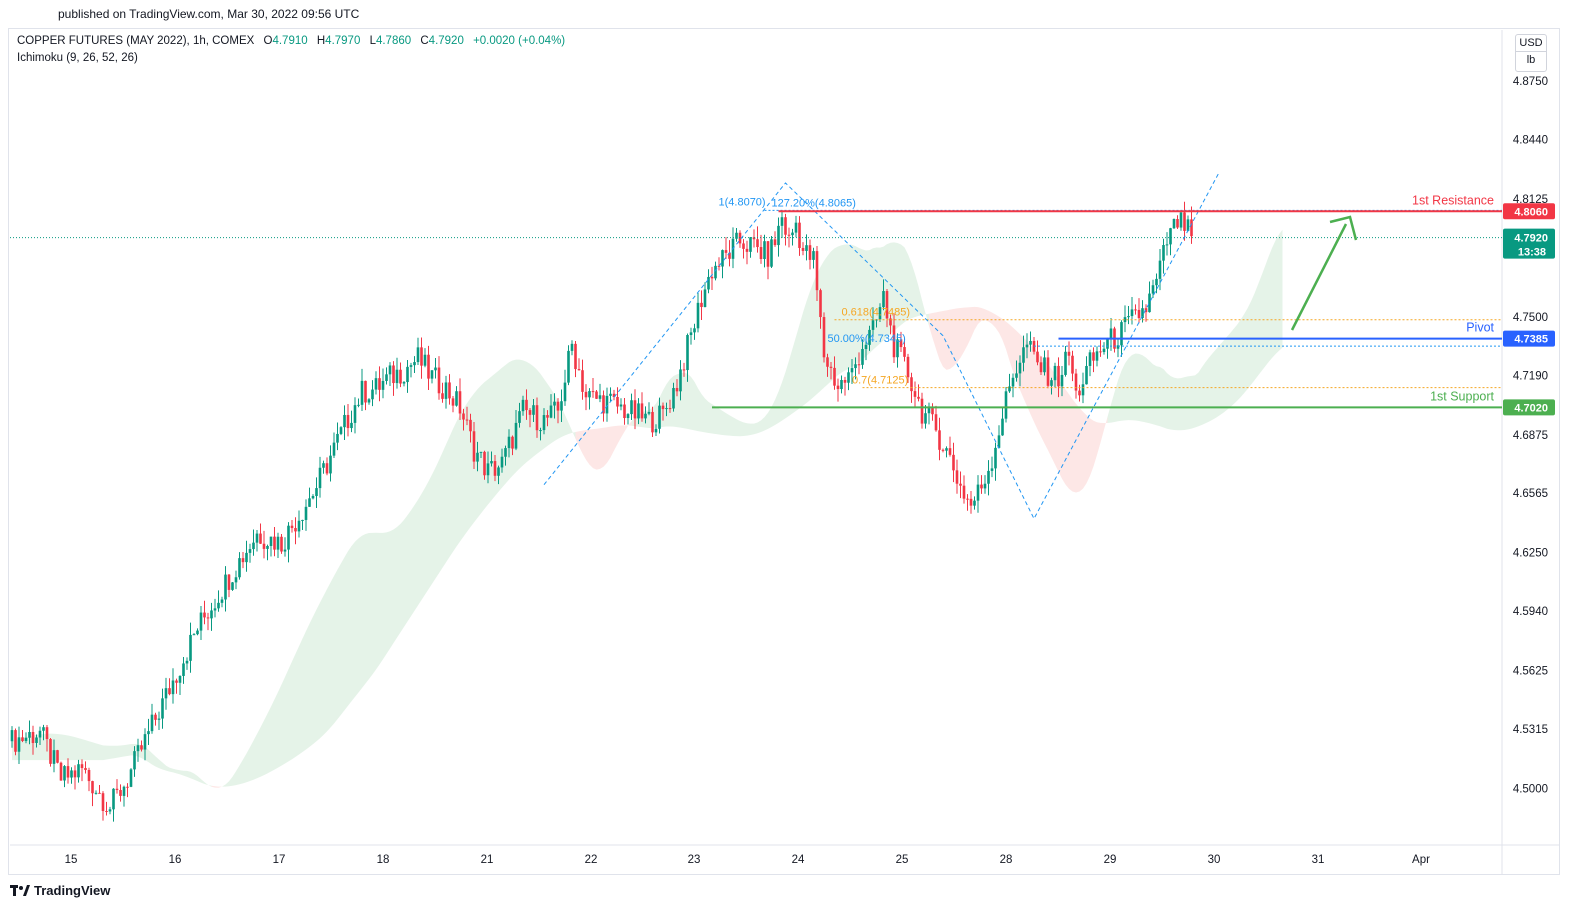  I want to click on legend-indicator-line: Ichimoku (9, 26, 52, 26), so click(77, 58).